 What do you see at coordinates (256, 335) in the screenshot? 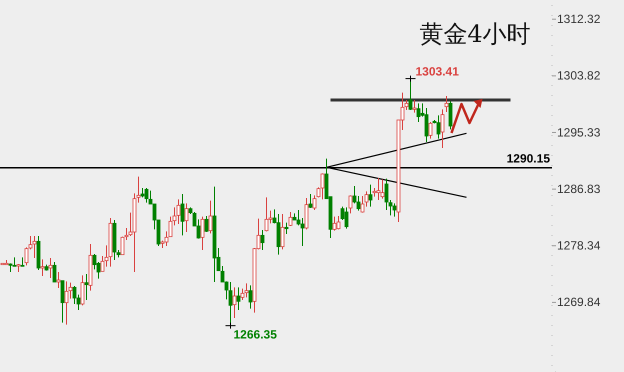
I see `annotation: 1266.35` at bounding box center [256, 335].